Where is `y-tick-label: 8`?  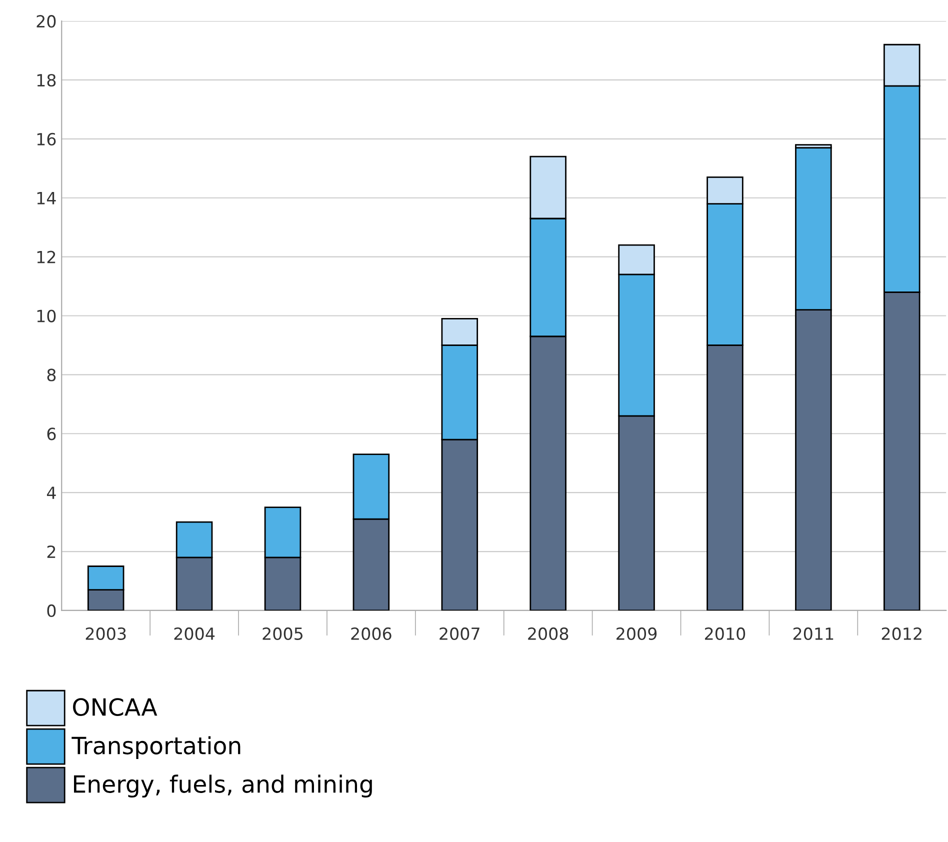 y-tick-label: 8 is located at coordinates (51, 375).